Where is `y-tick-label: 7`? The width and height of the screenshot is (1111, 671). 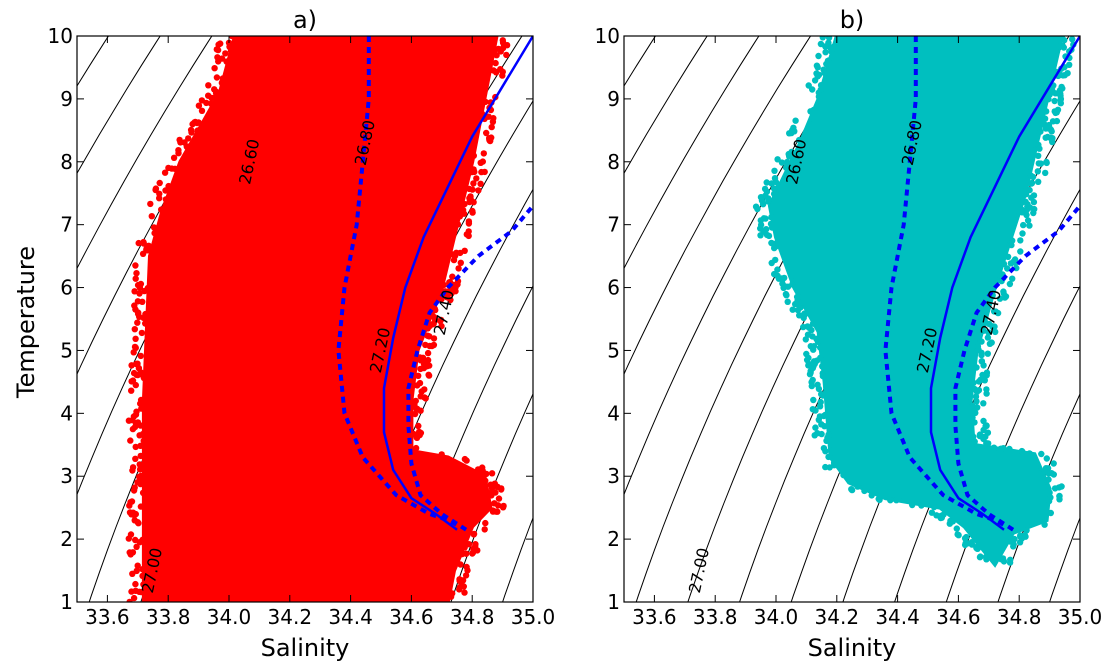 y-tick-label: 7 is located at coordinates (66, 225).